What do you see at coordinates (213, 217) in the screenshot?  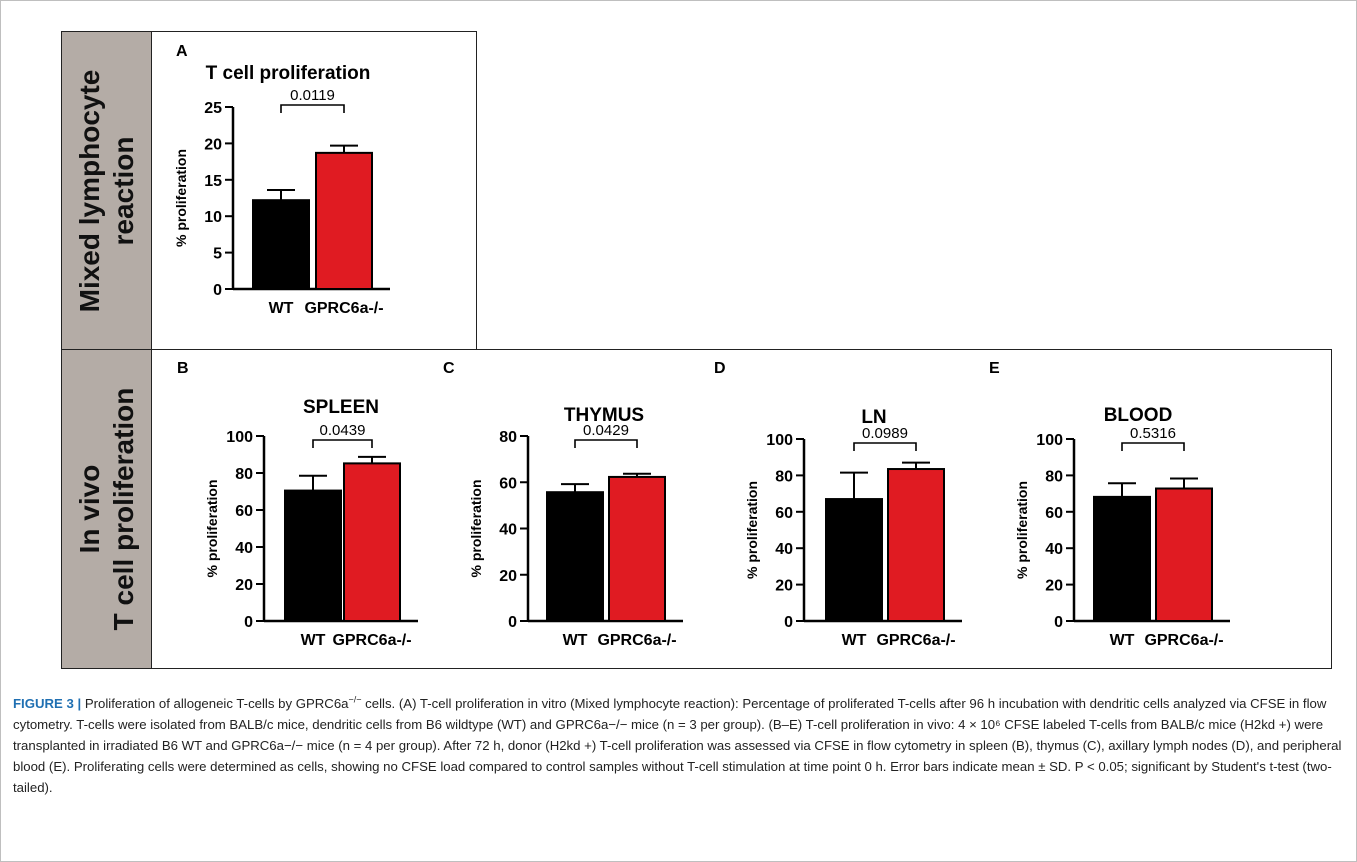 I see `panel-a-ytick-label: 10` at bounding box center [213, 217].